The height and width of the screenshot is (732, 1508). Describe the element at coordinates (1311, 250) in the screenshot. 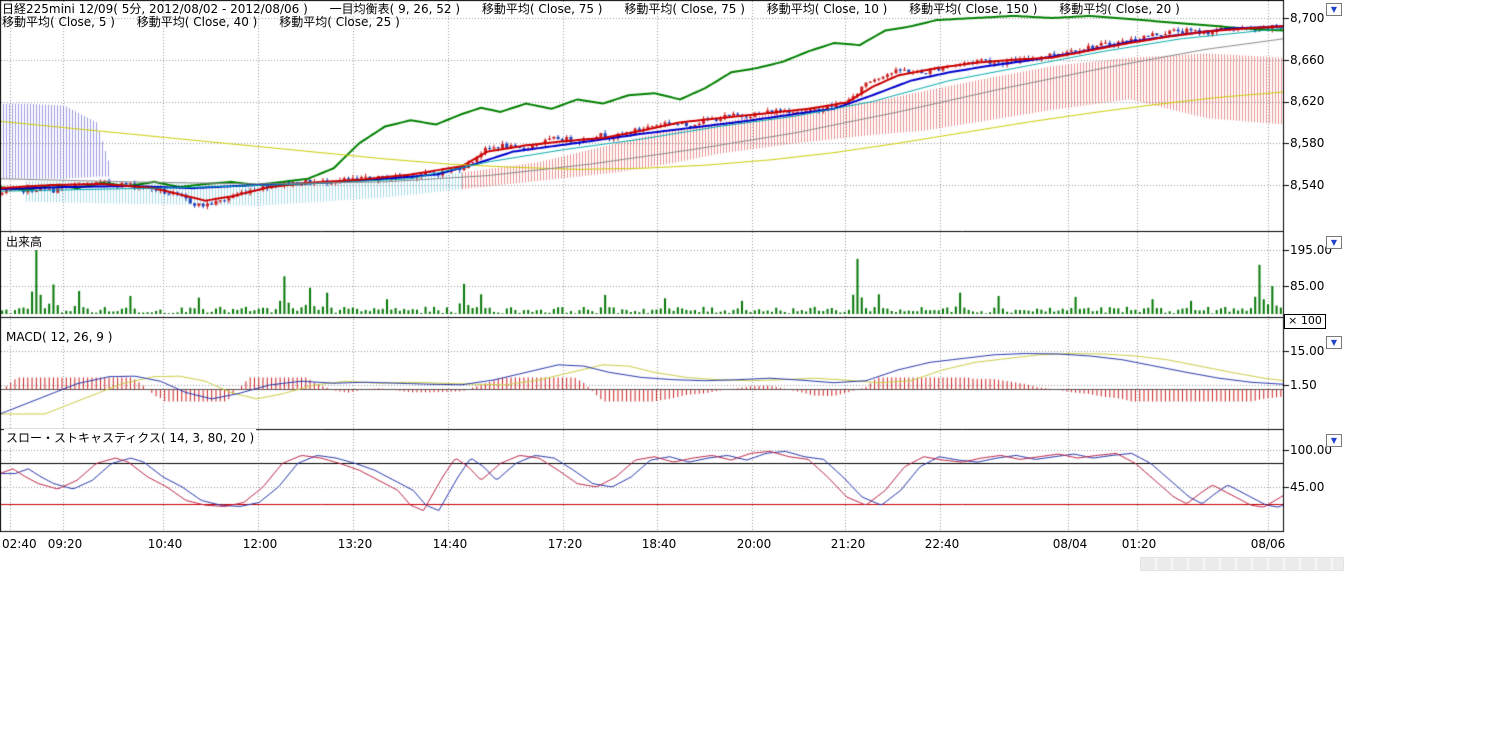

I see `volume-axis-label: 195.00` at that location.